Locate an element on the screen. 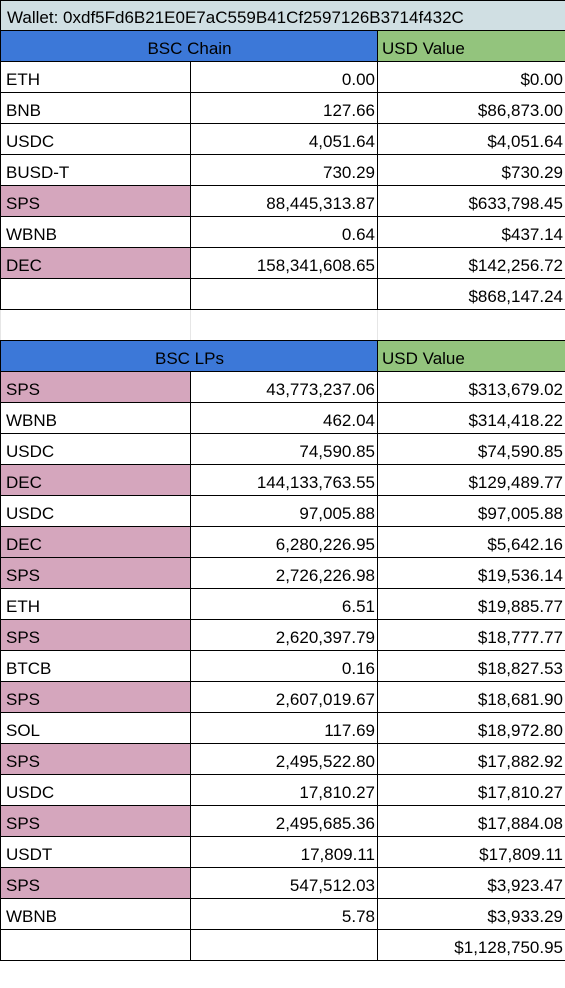  amount-cell: 144,133,763.55 is located at coordinates (284, 480).